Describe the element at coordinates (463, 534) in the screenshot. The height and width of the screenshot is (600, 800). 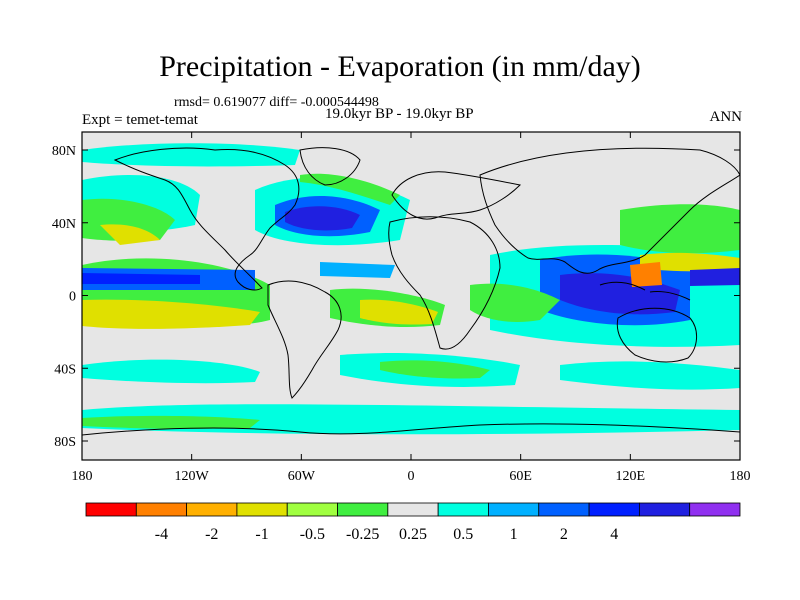
I see `colorbar-label: 0.5` at that location.